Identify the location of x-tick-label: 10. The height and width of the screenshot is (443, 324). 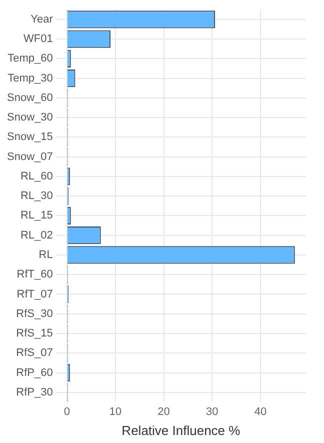
(115, 412).